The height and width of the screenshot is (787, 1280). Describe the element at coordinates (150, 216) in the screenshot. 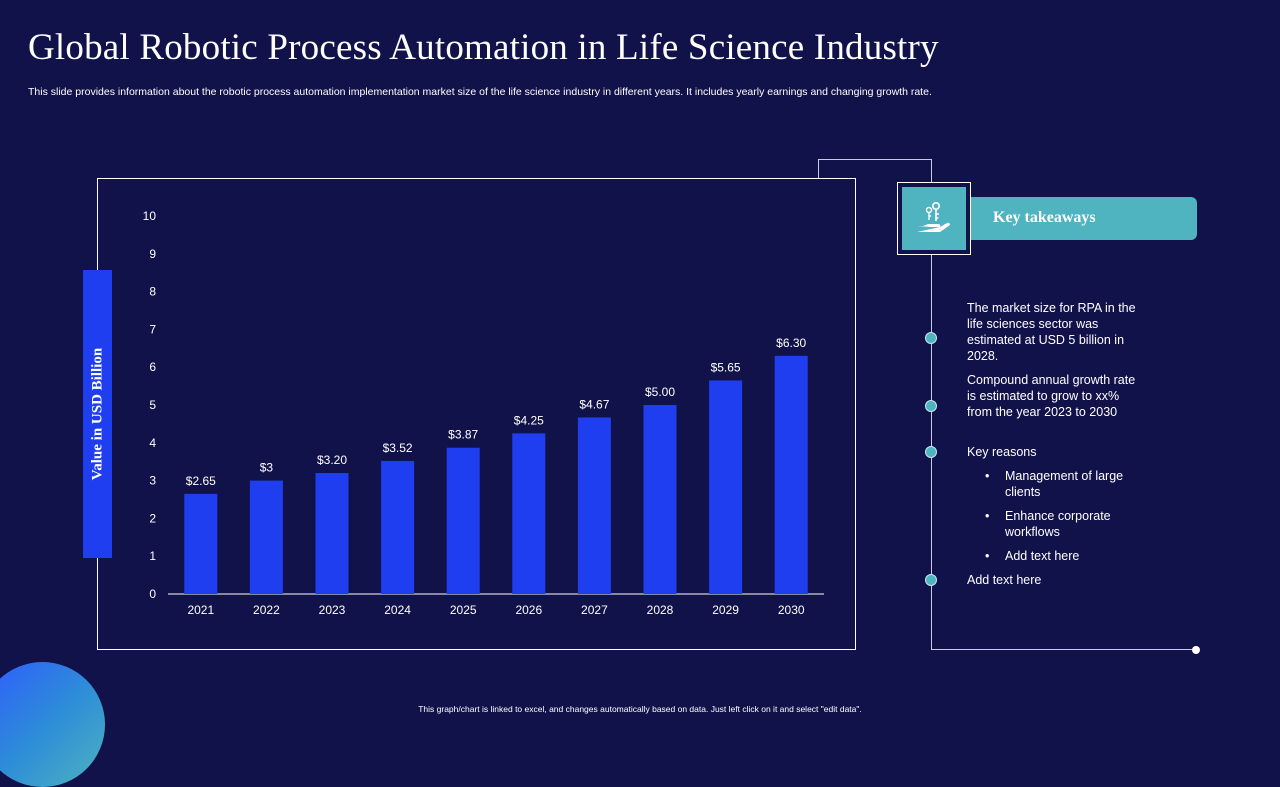

I see `y-tick-label: 10` at that location.